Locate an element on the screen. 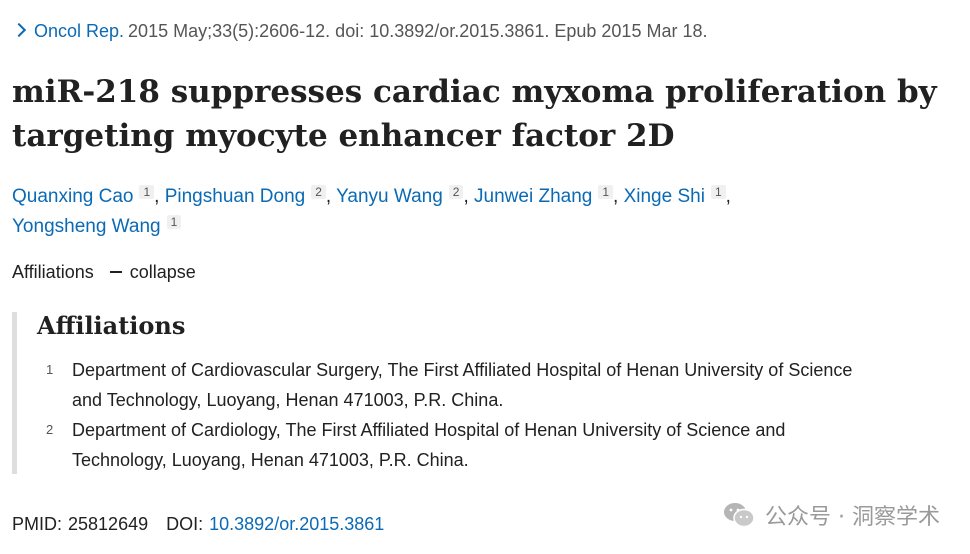 This screenshot has width=970, height=554. author-link: Pingshuan Dong is located at coordinates (235, 196).